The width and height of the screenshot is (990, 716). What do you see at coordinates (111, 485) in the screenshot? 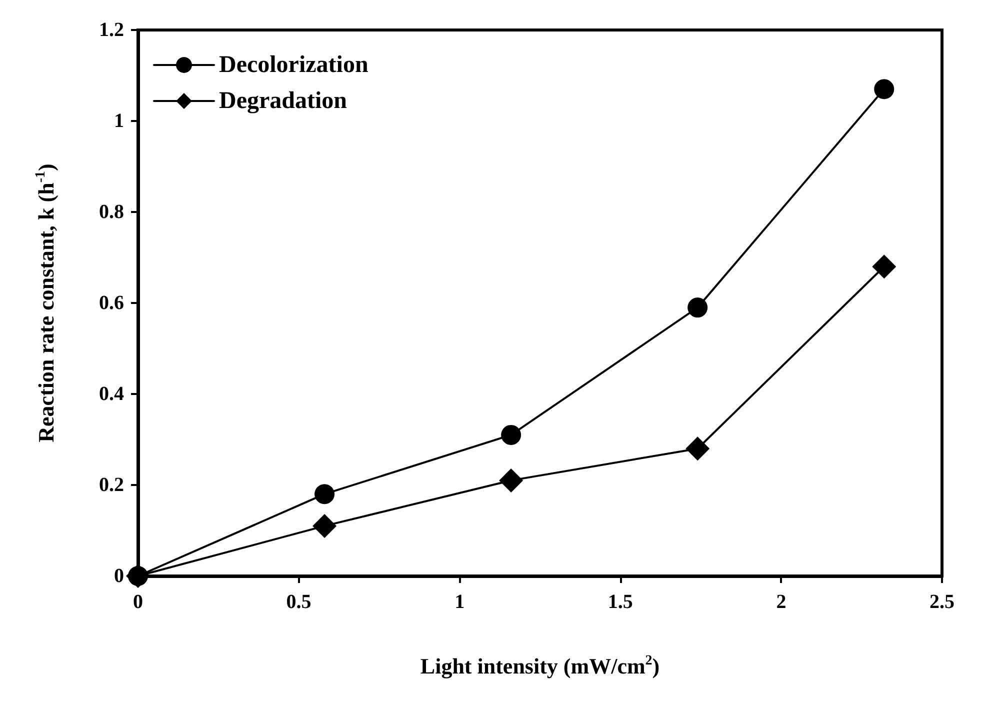
I see `y-tick-label: 0.2` at bounding box center [111, 485].